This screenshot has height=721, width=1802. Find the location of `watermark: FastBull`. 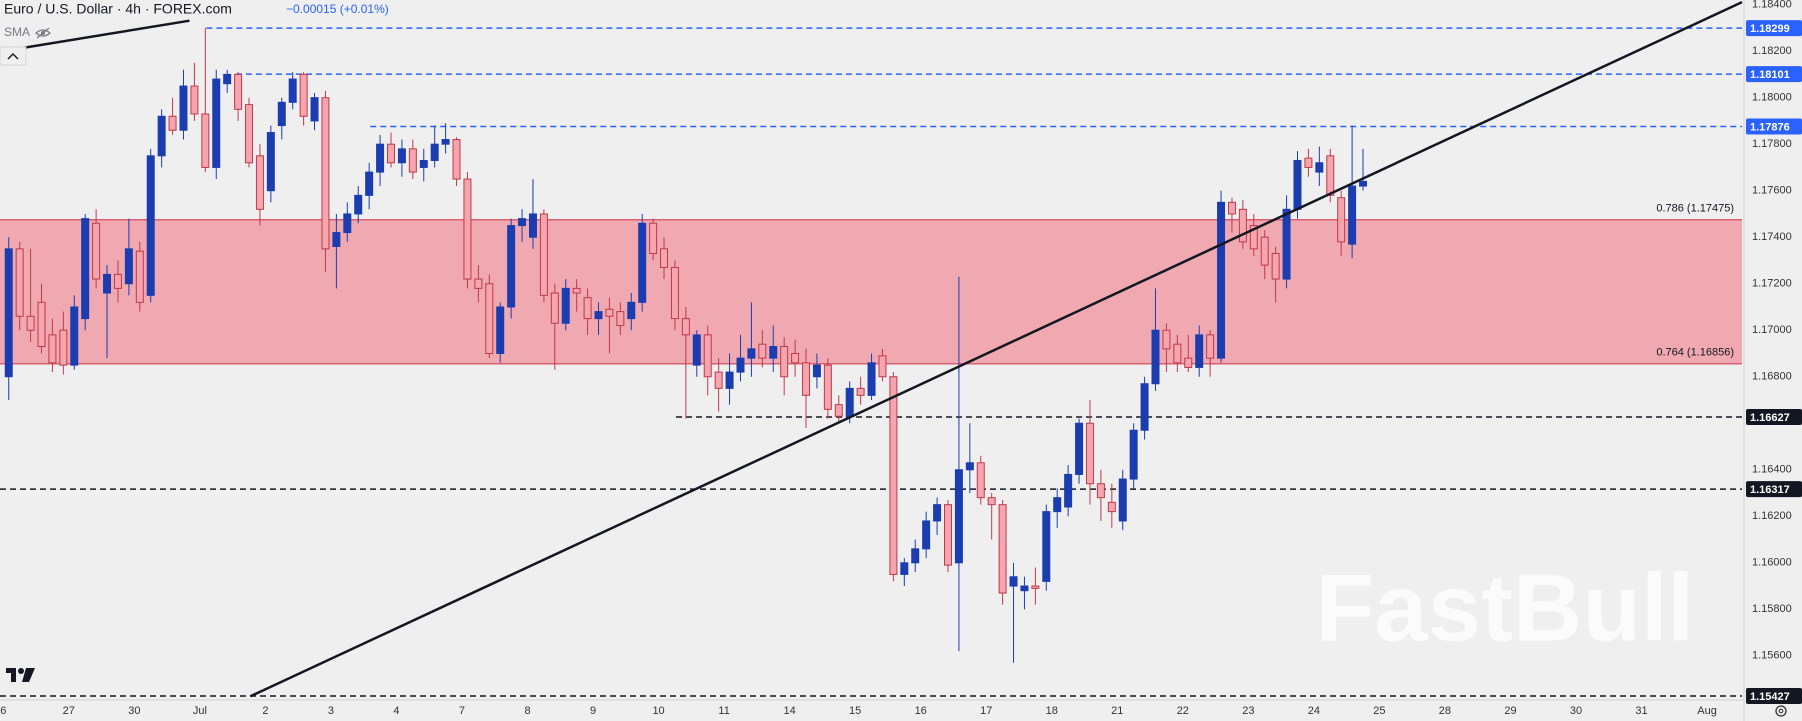

watermark: FastBull is located at coordinates (1505, 607).